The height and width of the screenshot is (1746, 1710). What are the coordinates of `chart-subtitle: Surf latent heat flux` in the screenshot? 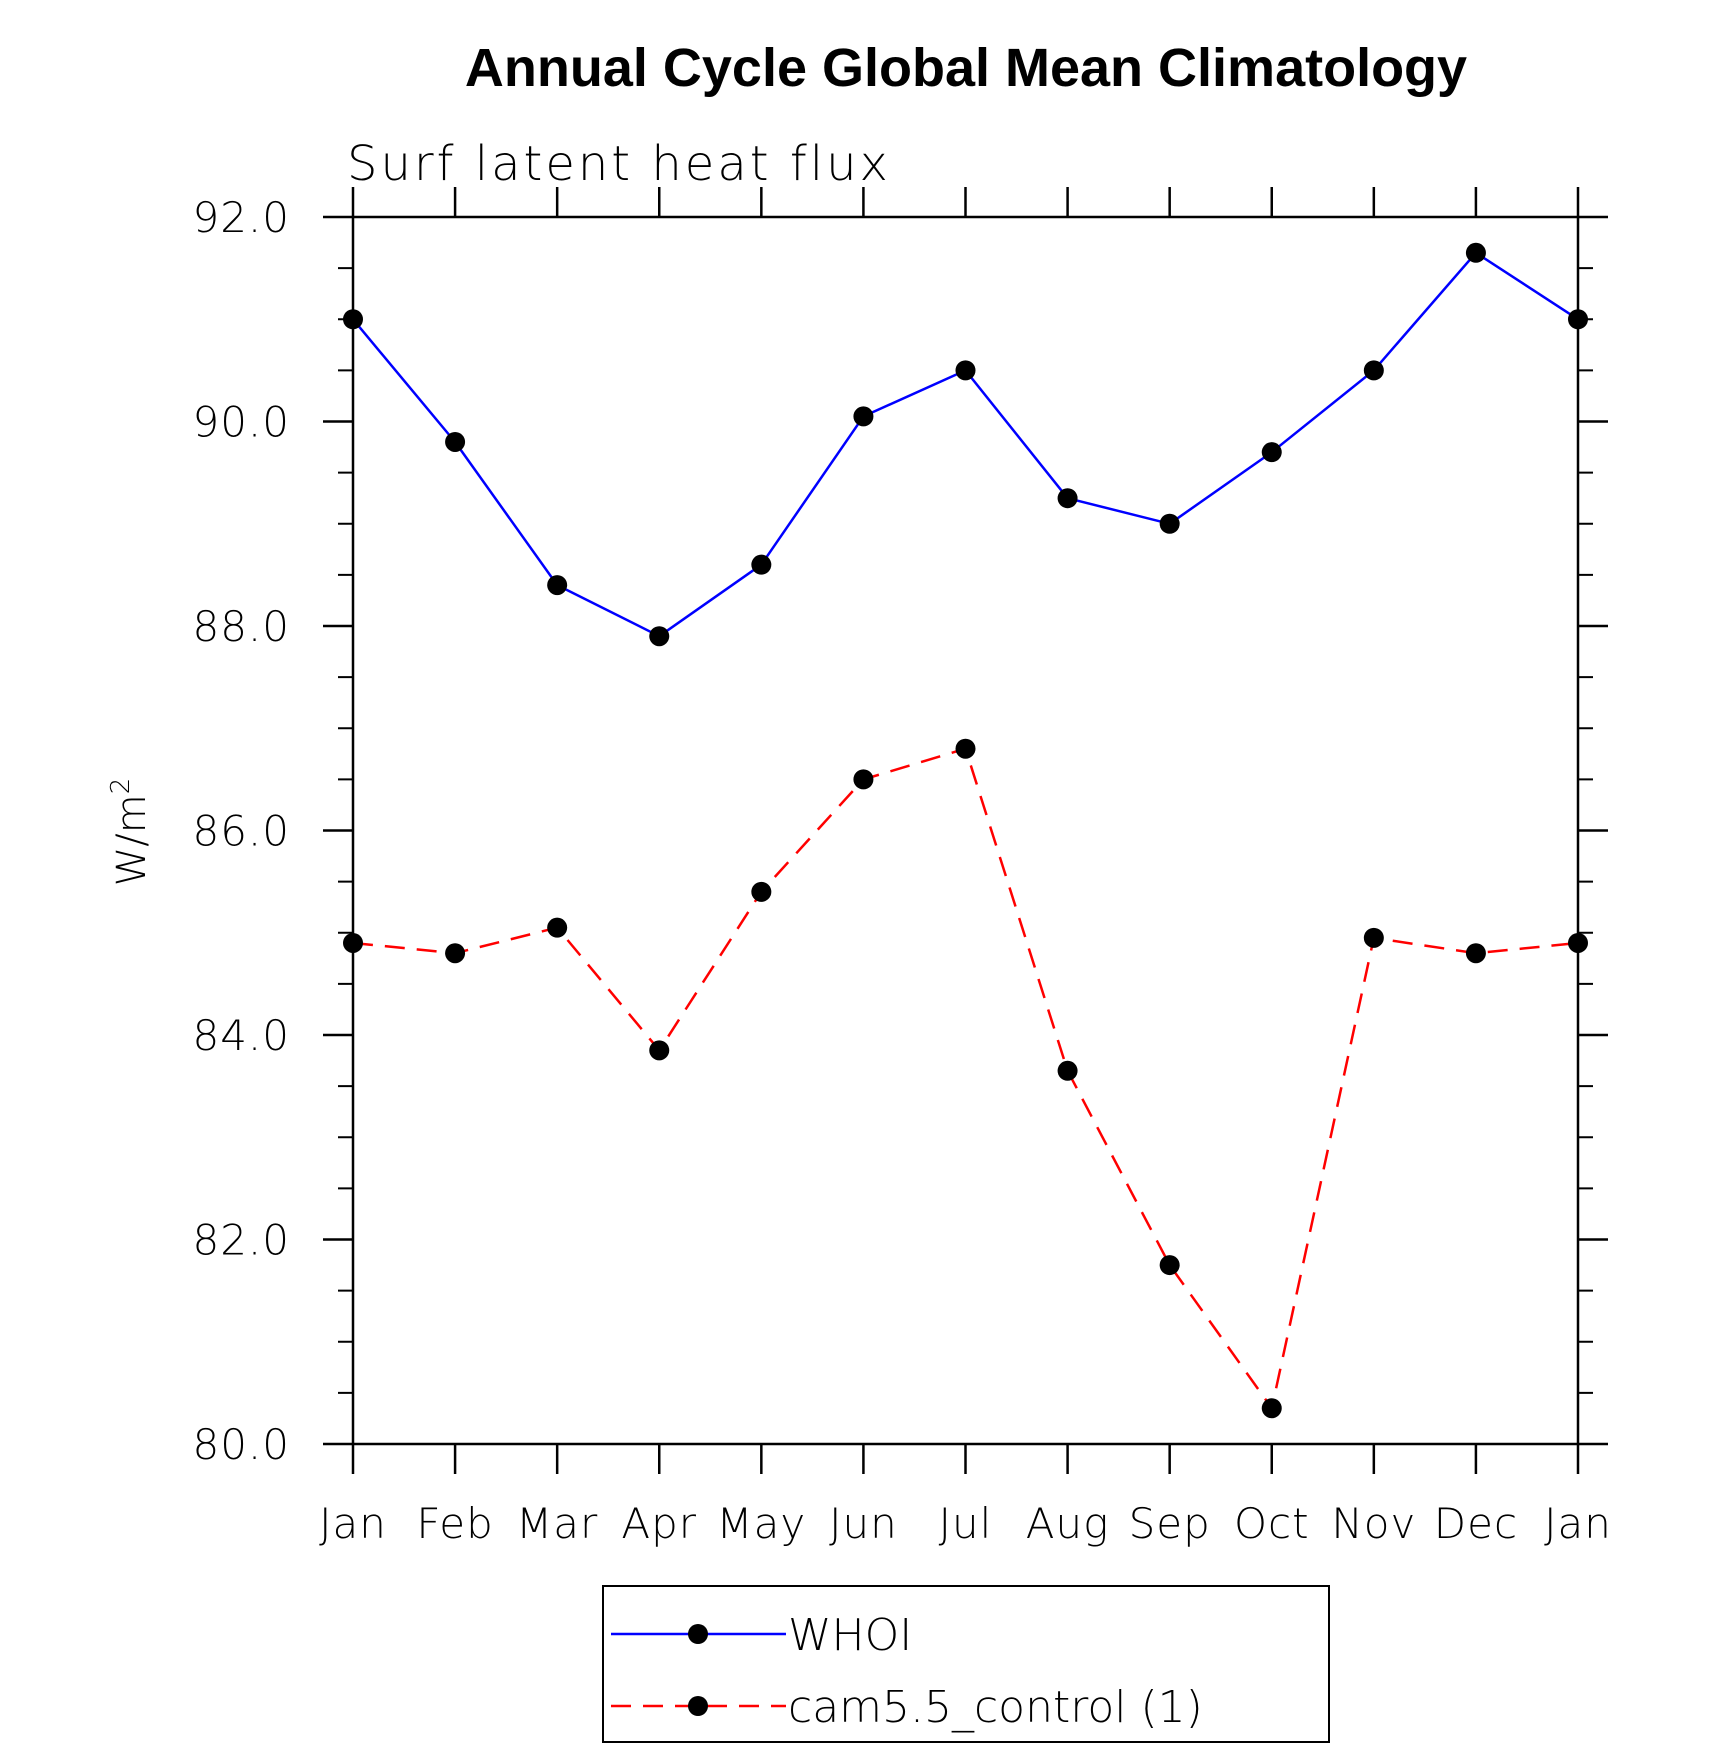 It's located at (619, 164).